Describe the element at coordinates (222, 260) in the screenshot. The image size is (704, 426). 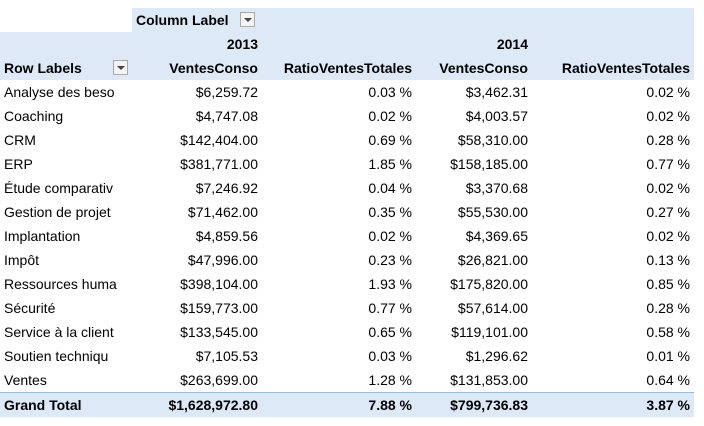
I see `ventes-conso: $47,996.00` at that location.